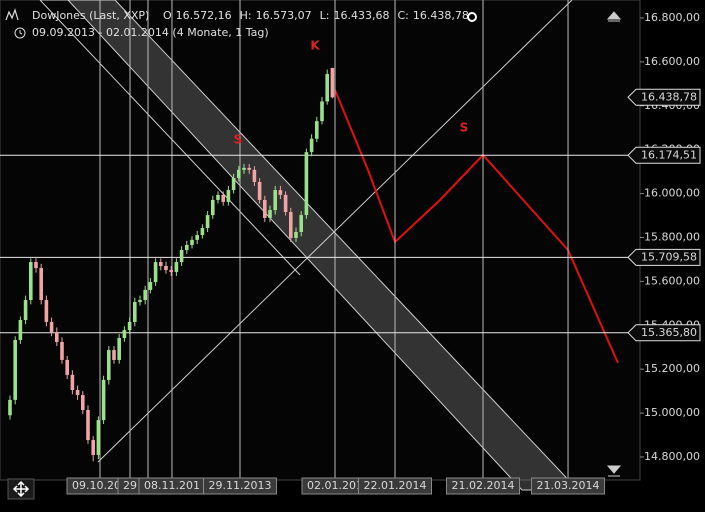  I want to click on y-tick-label: 16.800,00, so click(672, 17).